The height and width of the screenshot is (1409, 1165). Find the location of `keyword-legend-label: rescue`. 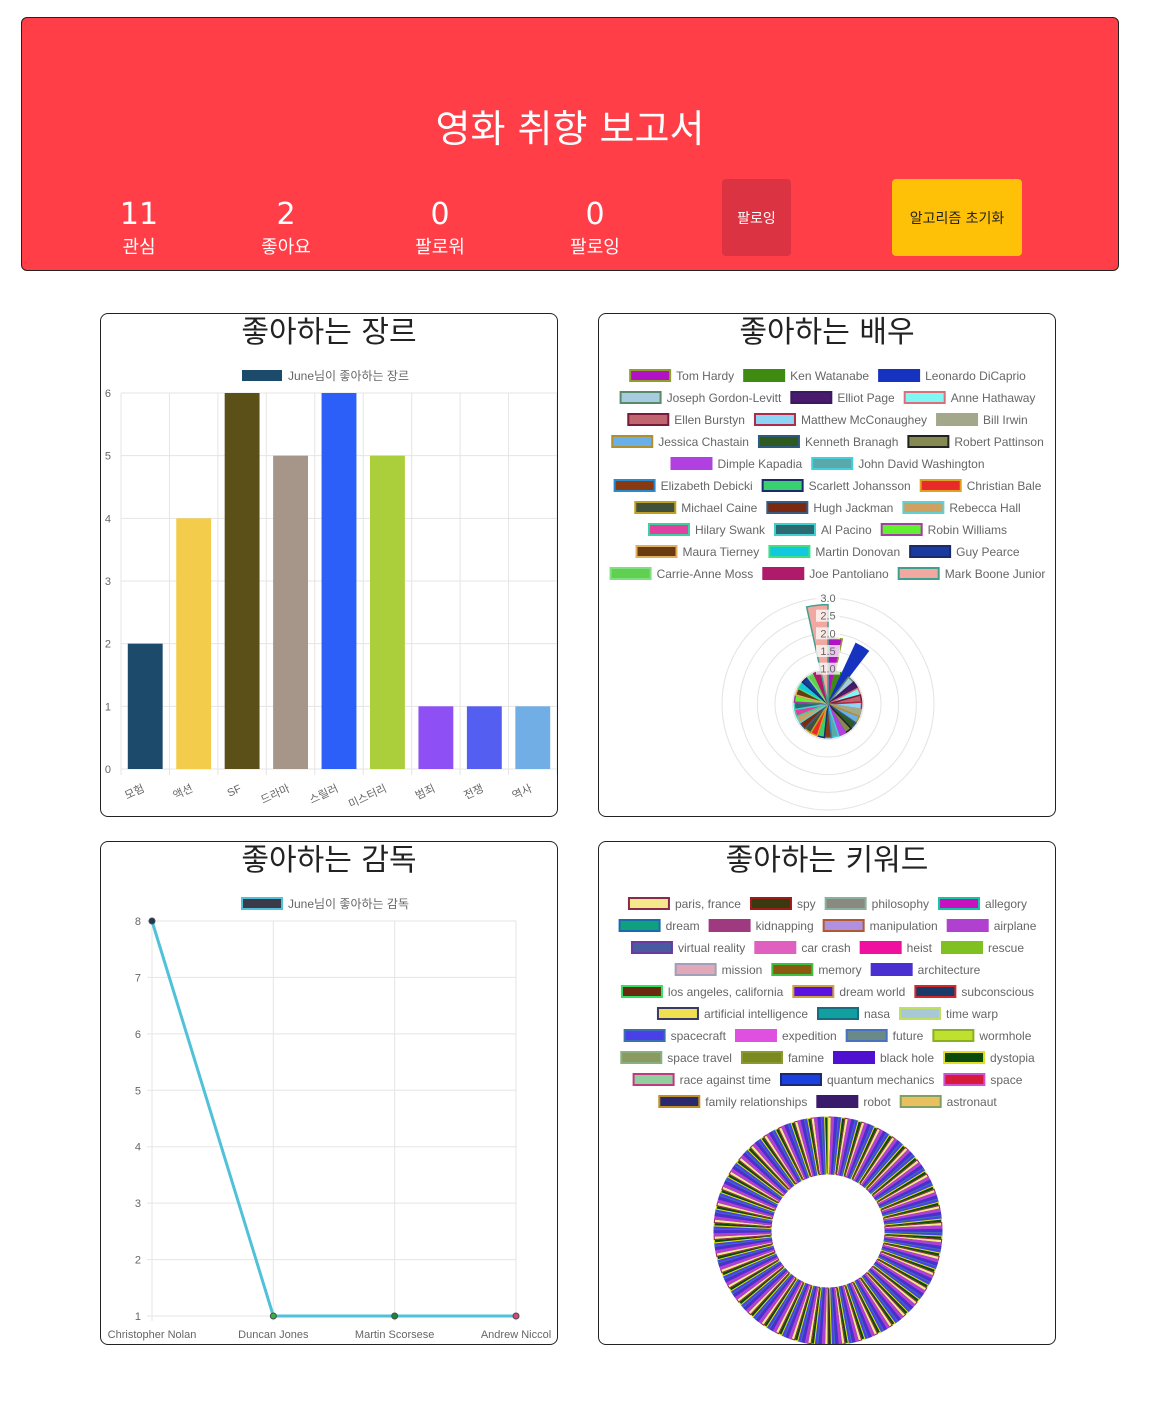

keyword-legend-label: rescue is located at coordinates (1006, 948).